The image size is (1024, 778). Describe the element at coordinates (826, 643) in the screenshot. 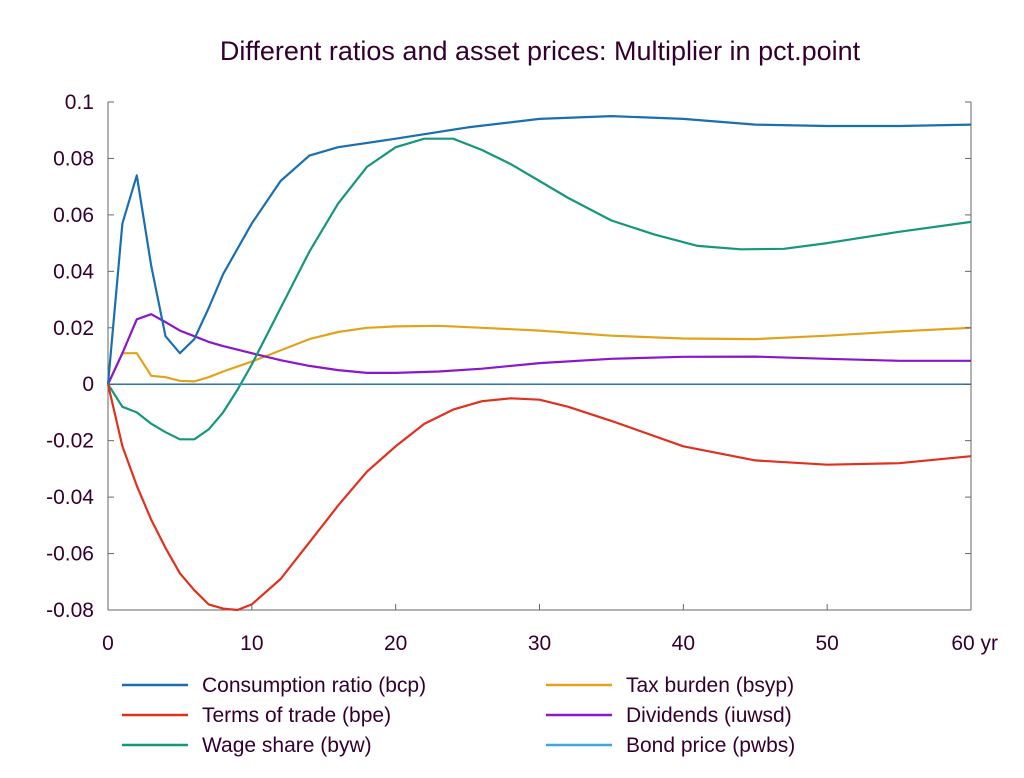

I see `x-tick-label: 50` at that location.